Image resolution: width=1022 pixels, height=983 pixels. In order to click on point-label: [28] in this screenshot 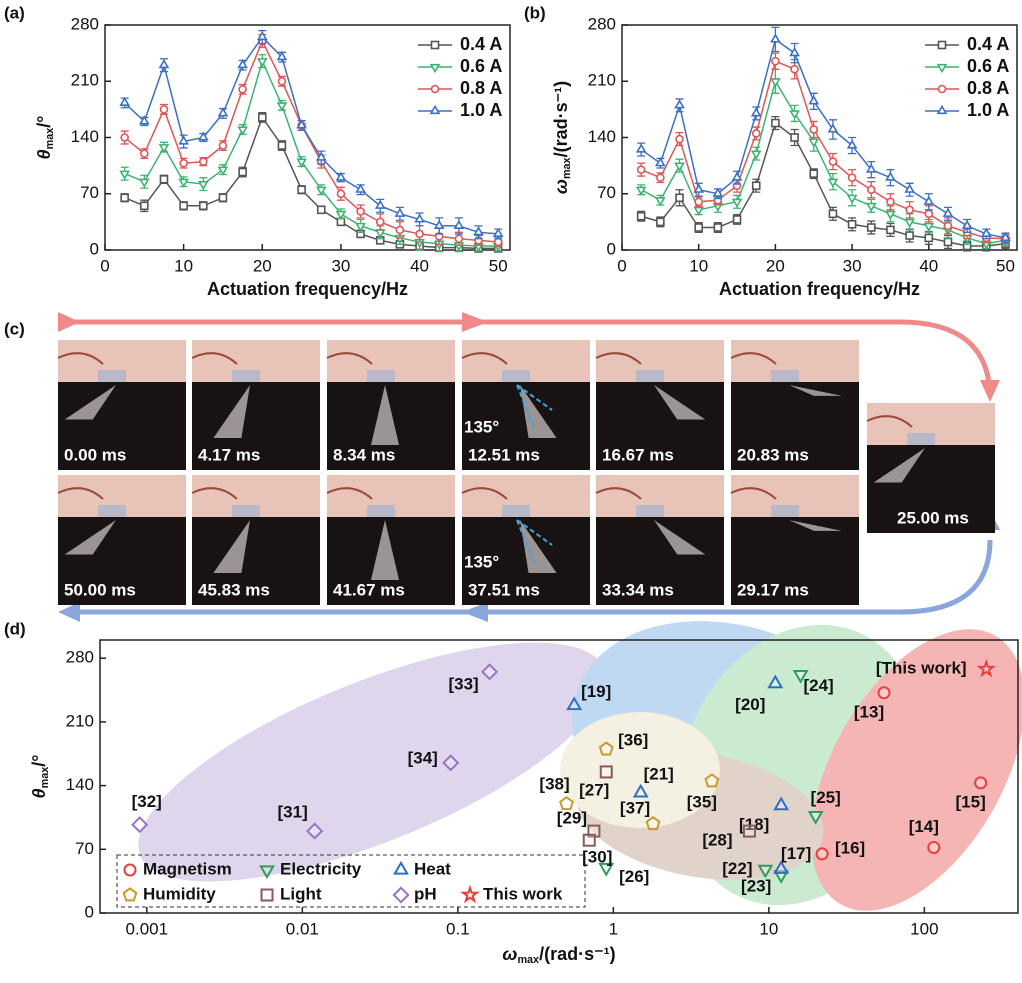, I will do `click(717, 840)`.